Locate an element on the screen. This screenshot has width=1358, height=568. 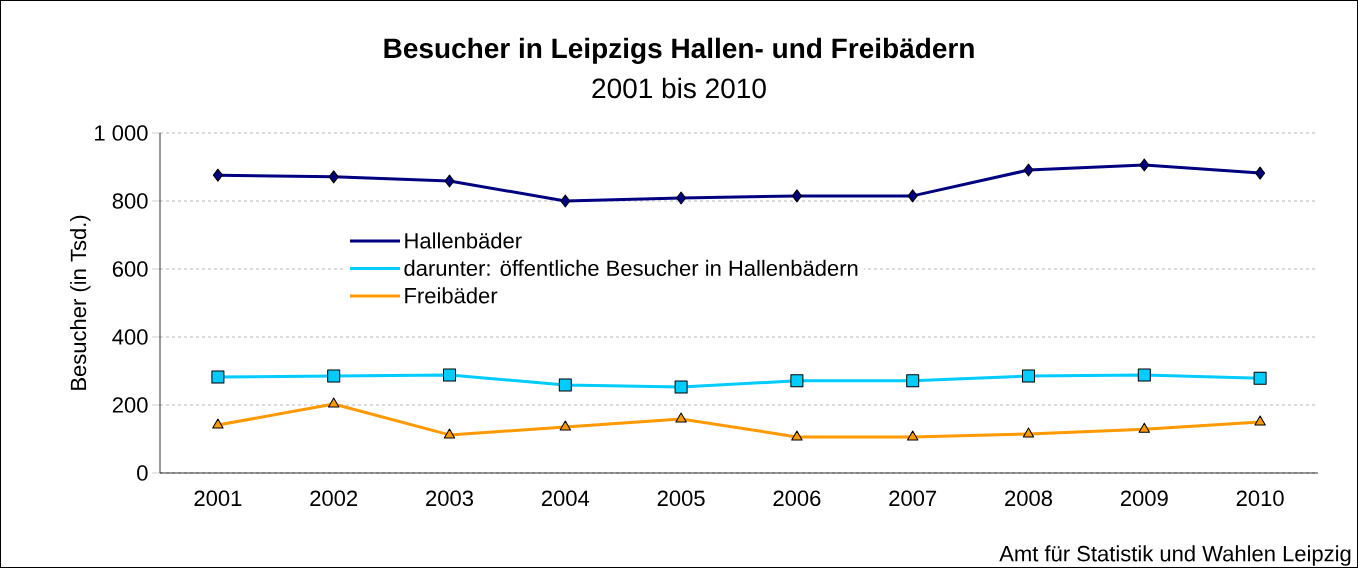
y-tick-label: 1 000 is located at coordinates (121, 133).